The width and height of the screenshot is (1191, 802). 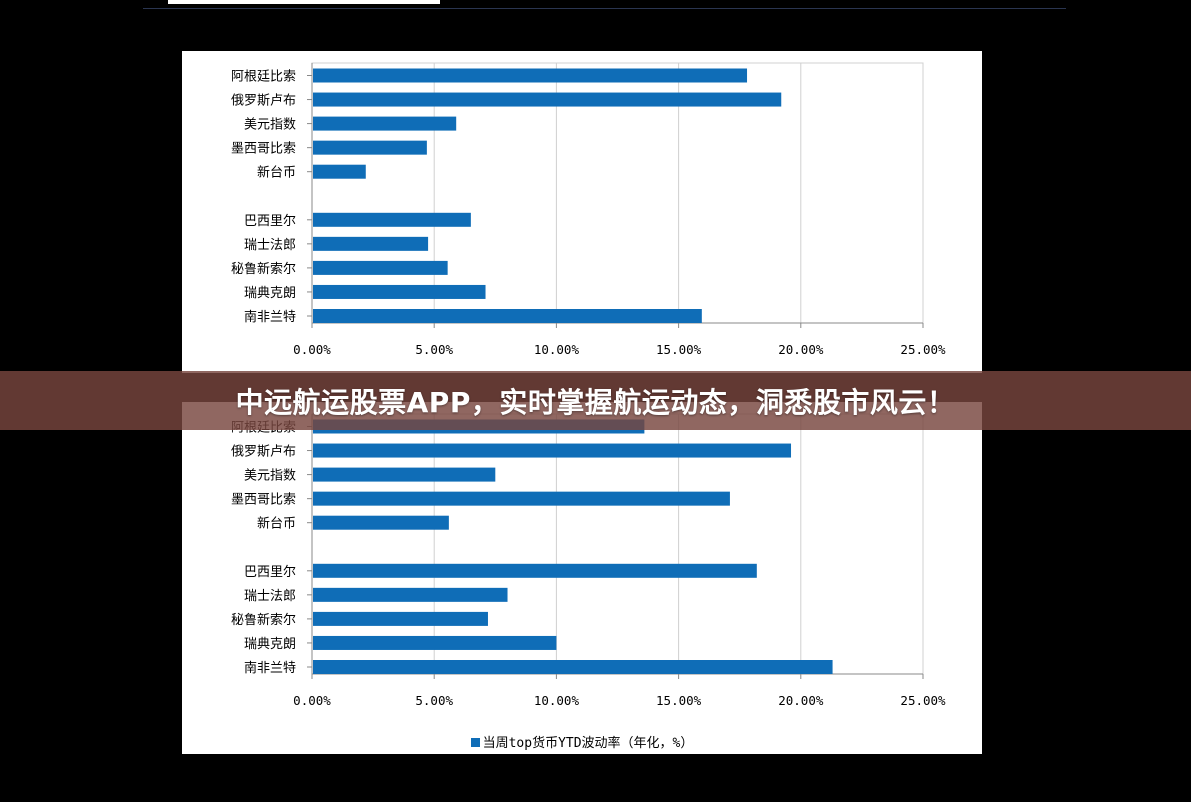 What do you see at coordinates (475, 742) in the screenshot?
I see `legend-swatch` at bounding box center [475, 742].